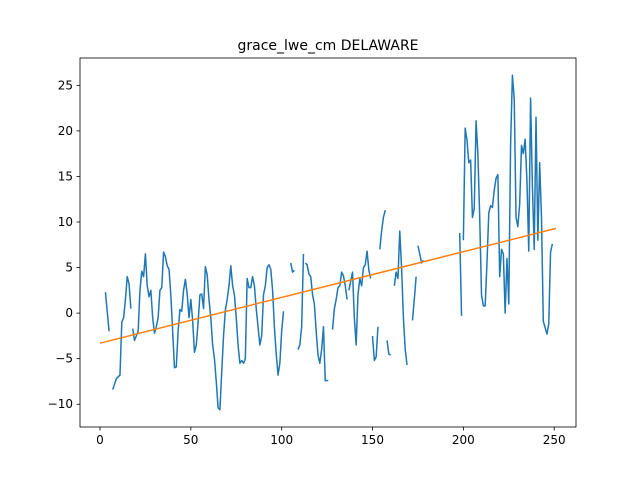 This screenshot has height=480, width=640. What do you see at coordinates (64, 244) in the screenshot?
I see `y-axis: −10 −5 0 5 10 15 20 25` at bounding box center [64, 244].